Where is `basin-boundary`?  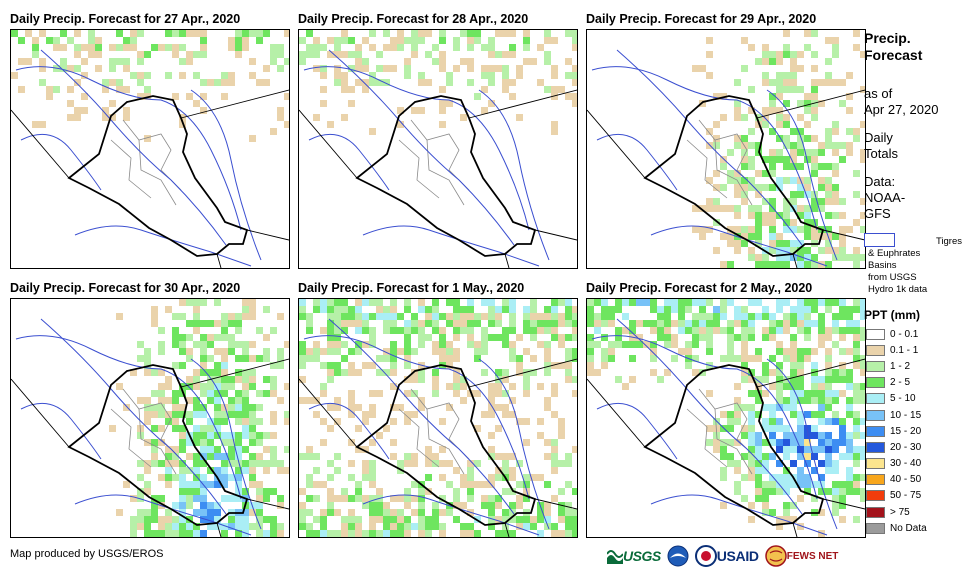
basin-boundary is located at coordinates (704, 148).